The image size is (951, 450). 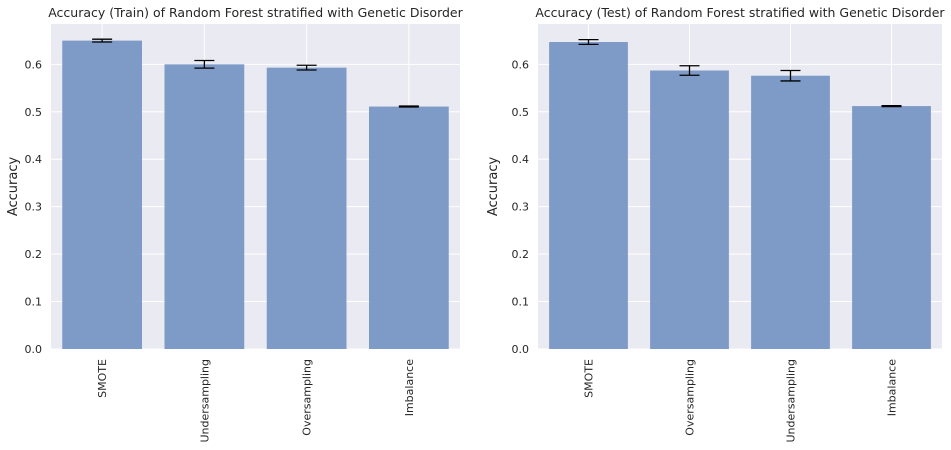 I want to click on train-bar-imbalance, so click(x=408, y=227).